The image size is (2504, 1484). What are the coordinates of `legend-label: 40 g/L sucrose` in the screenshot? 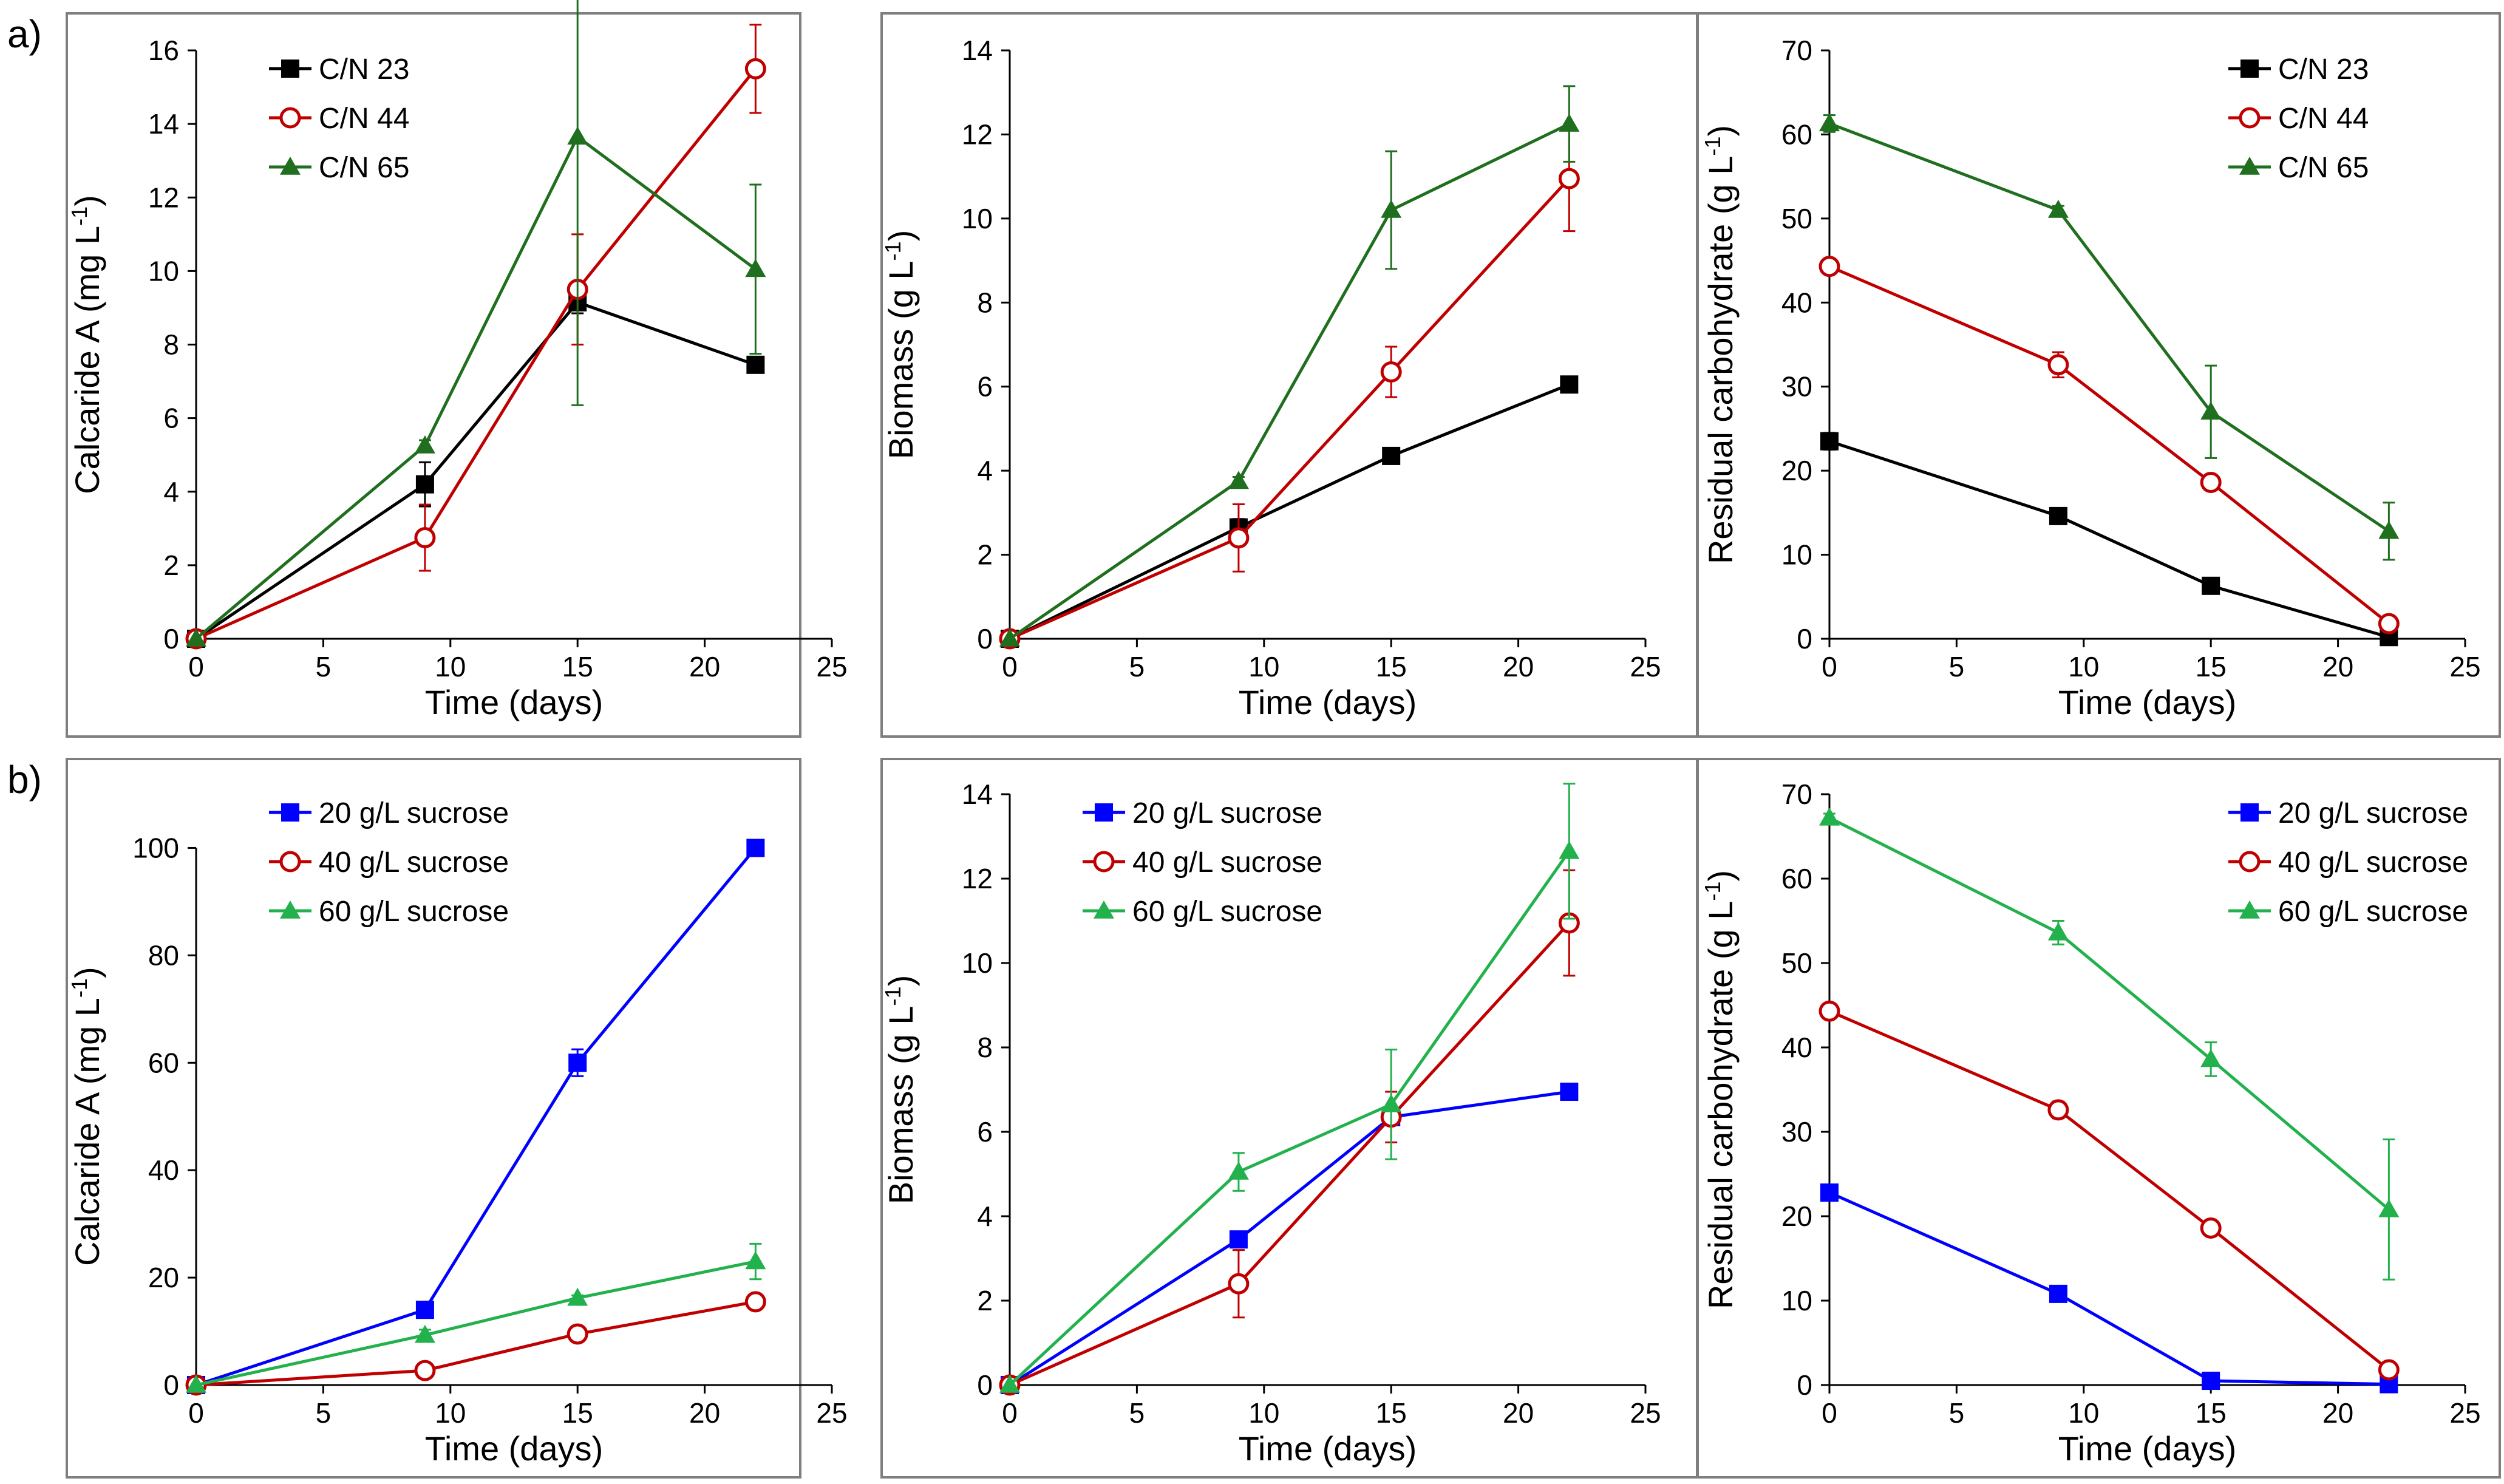 It's located at (414, 862).